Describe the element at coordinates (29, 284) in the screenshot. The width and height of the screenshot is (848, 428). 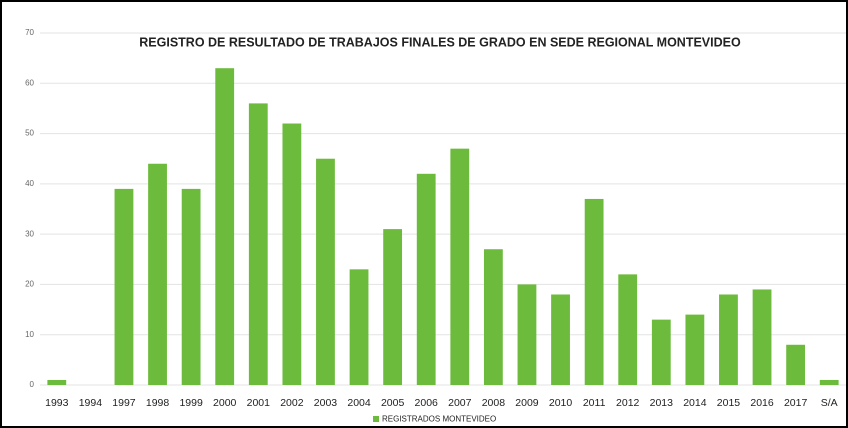
I see `y-tick-label: 20` at that location.